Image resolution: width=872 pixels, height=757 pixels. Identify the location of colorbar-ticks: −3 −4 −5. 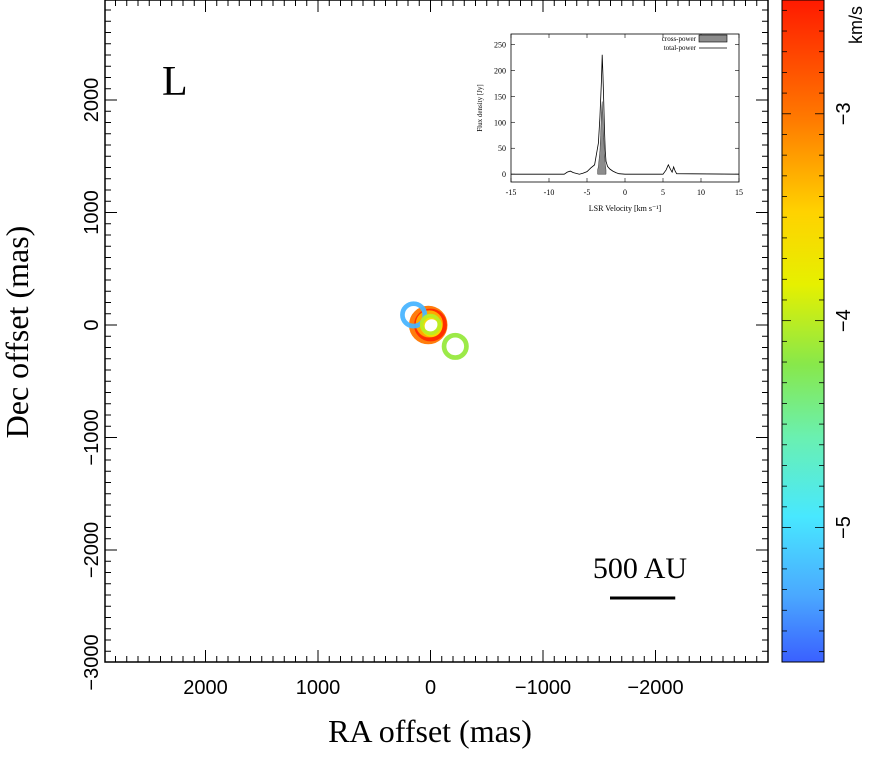
(818, 331).